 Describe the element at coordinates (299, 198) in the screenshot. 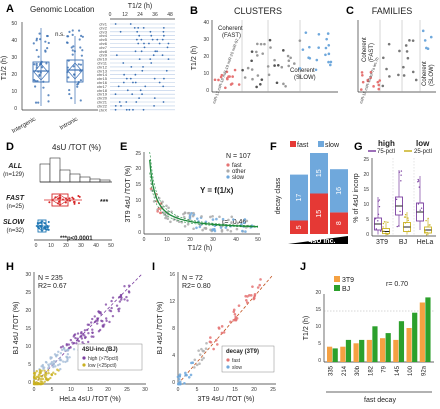

I see `f-value-slow-0: 17` at that location.